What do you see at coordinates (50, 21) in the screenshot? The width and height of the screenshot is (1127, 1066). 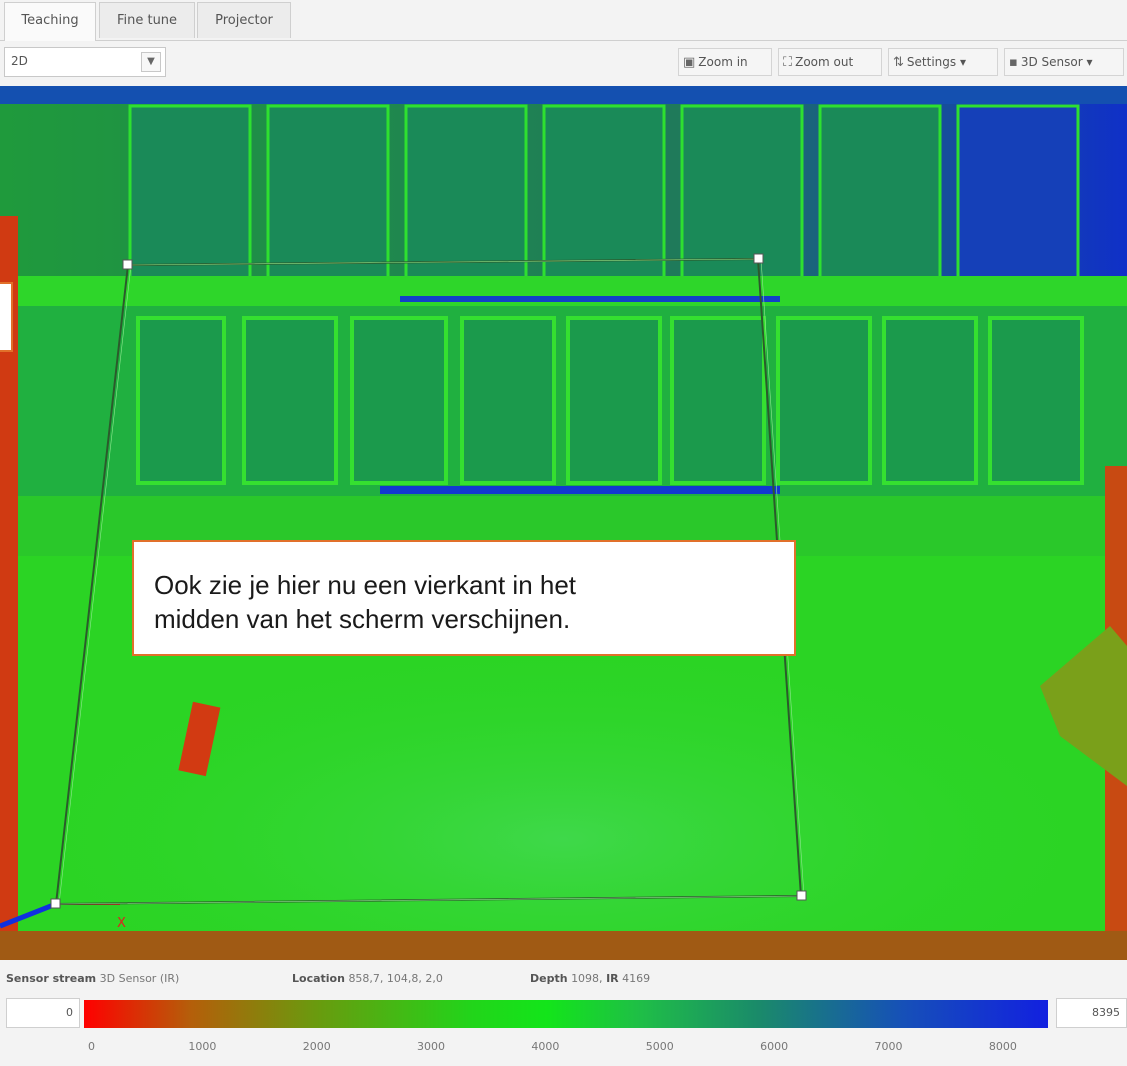 I see `tab-teaching: Teaching` at bounding box center [50, 21].